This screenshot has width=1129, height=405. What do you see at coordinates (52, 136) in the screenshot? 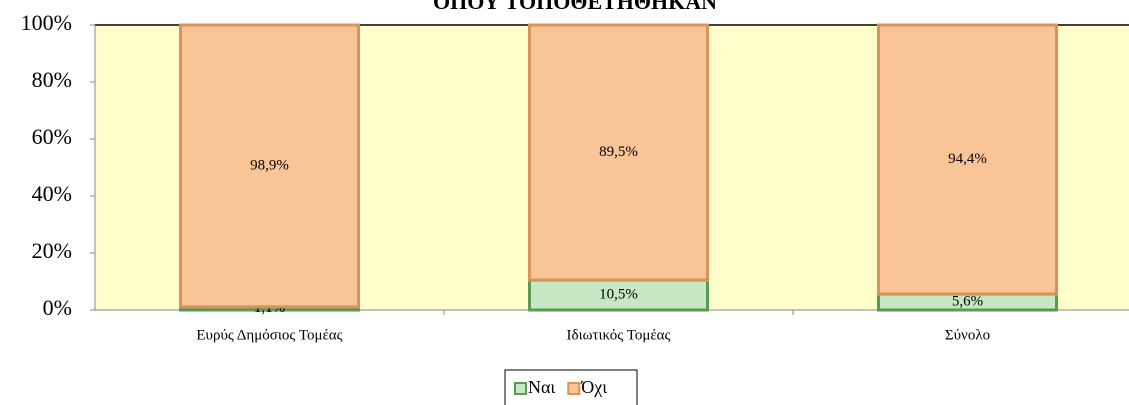
I see `y-tick-label: 60%` at bounding box center [52, 136].